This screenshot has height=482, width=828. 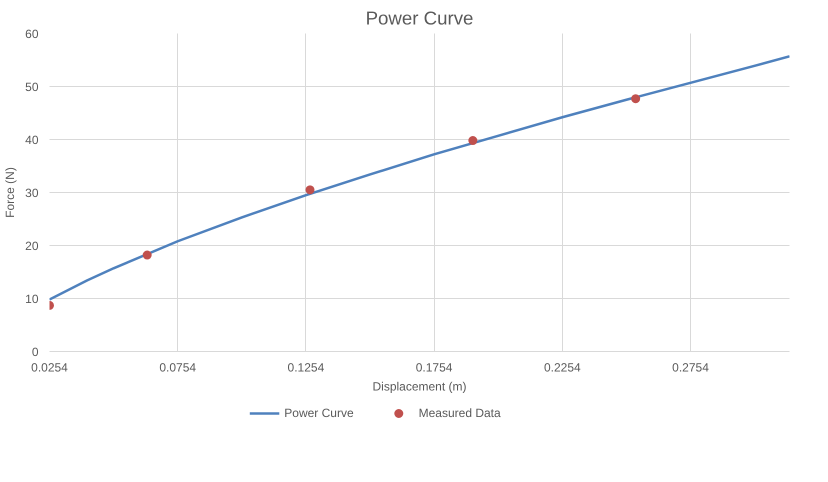 What do you see at coordinates (419, 387) in the screenshot?
I see `x-axis-title: Displacement (m)` at bounding box center [419, 387].